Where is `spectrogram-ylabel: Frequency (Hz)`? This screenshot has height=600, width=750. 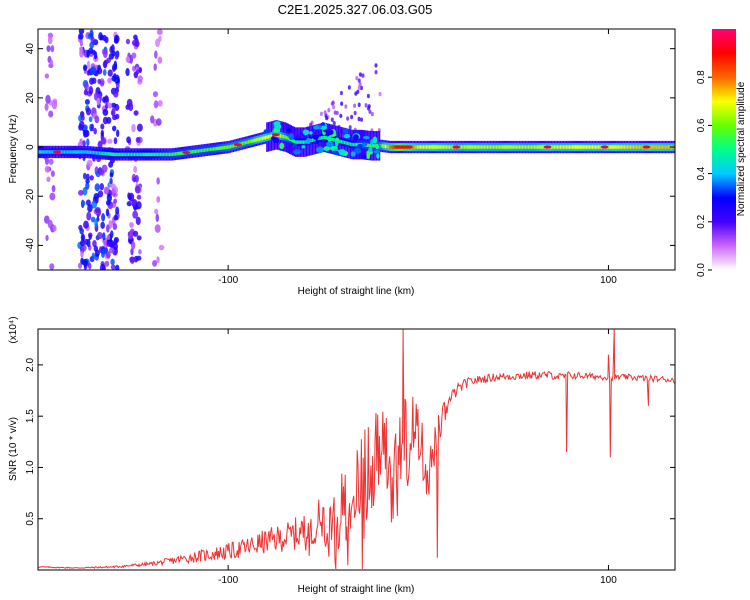
spectrogram-ylabel: Frequency (Hz) is located at coordinates (13, 149).